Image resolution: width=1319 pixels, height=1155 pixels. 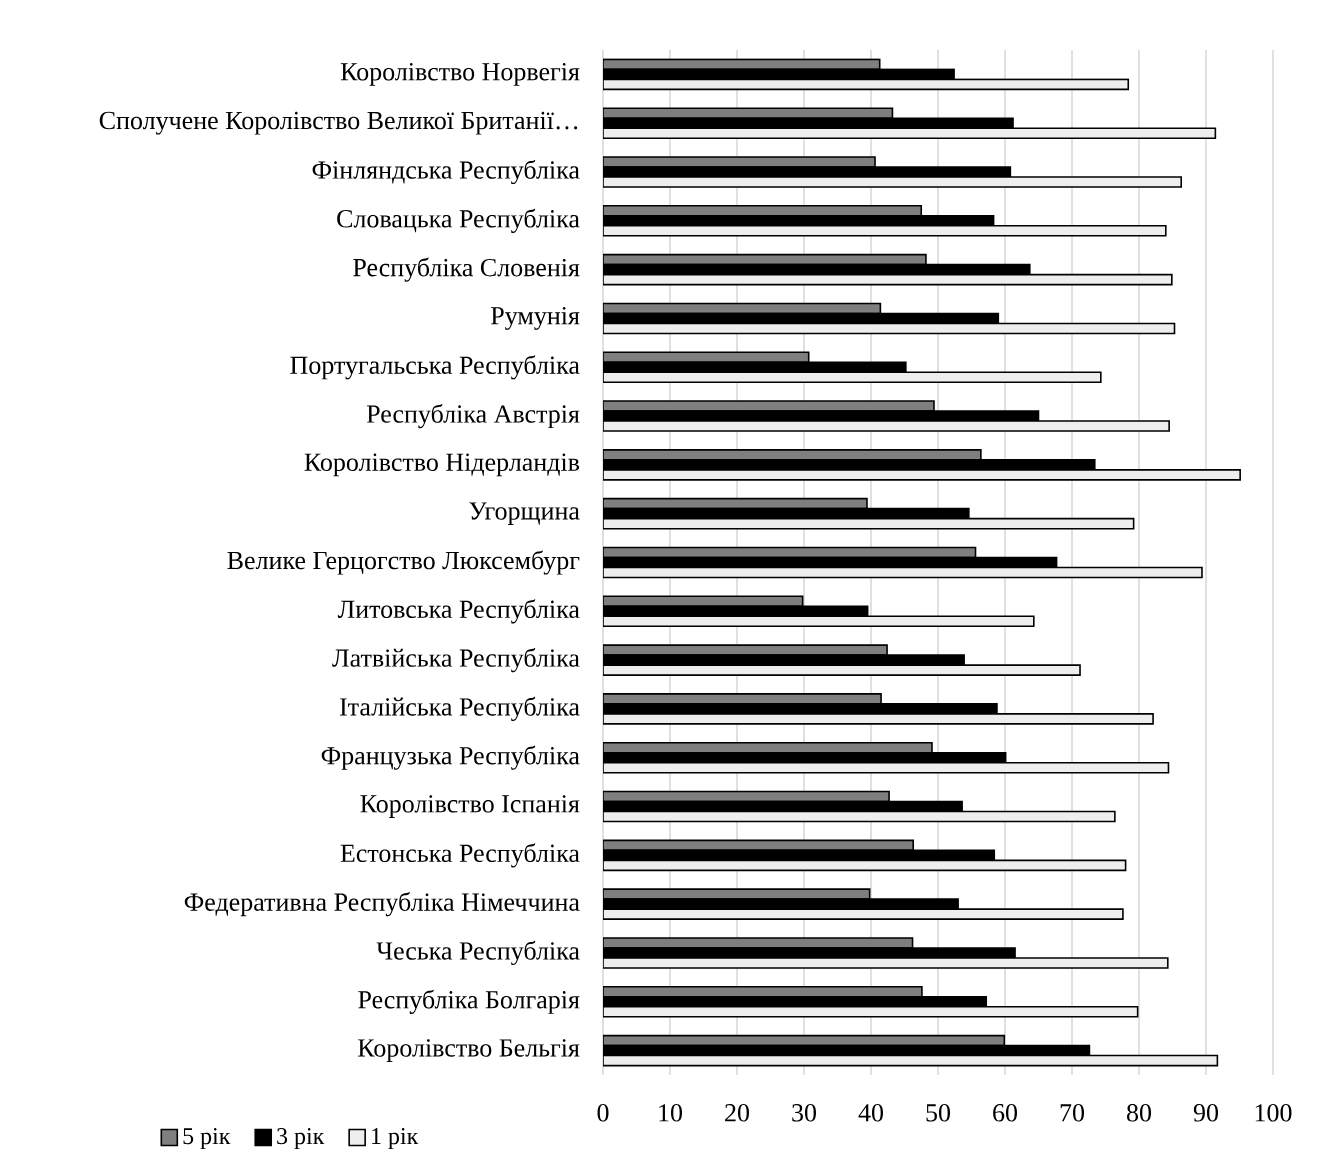 I want to click on y-tick-label: Латвійська Республіка, so click(x=456, y=660).